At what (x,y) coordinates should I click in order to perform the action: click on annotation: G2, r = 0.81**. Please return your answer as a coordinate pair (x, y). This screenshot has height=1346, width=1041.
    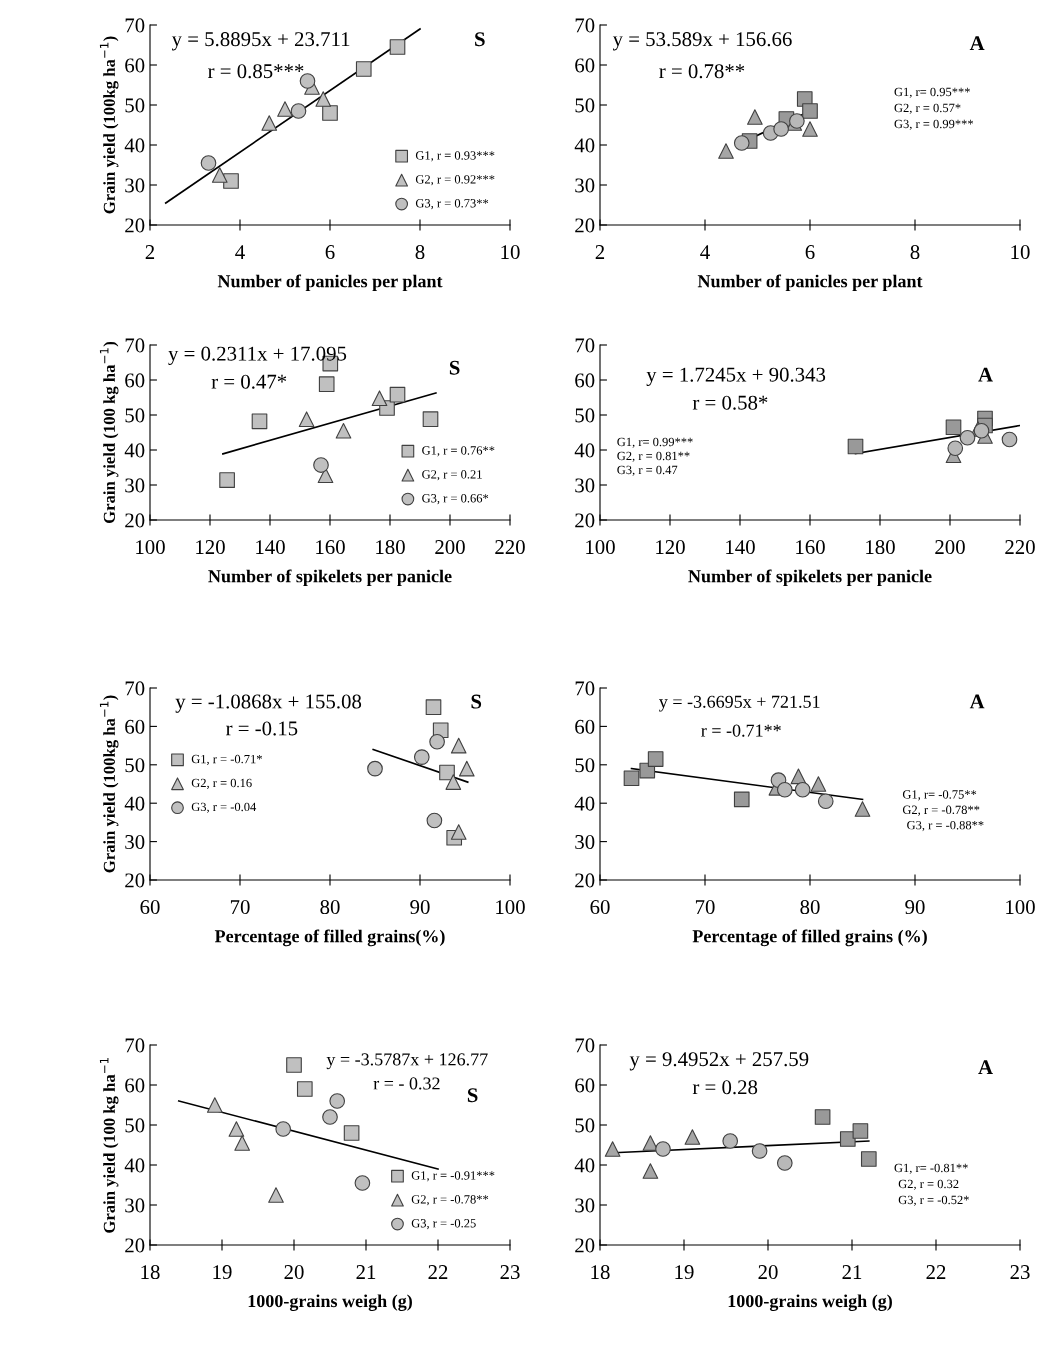
    Looking at the image, I should click on (653, 456).